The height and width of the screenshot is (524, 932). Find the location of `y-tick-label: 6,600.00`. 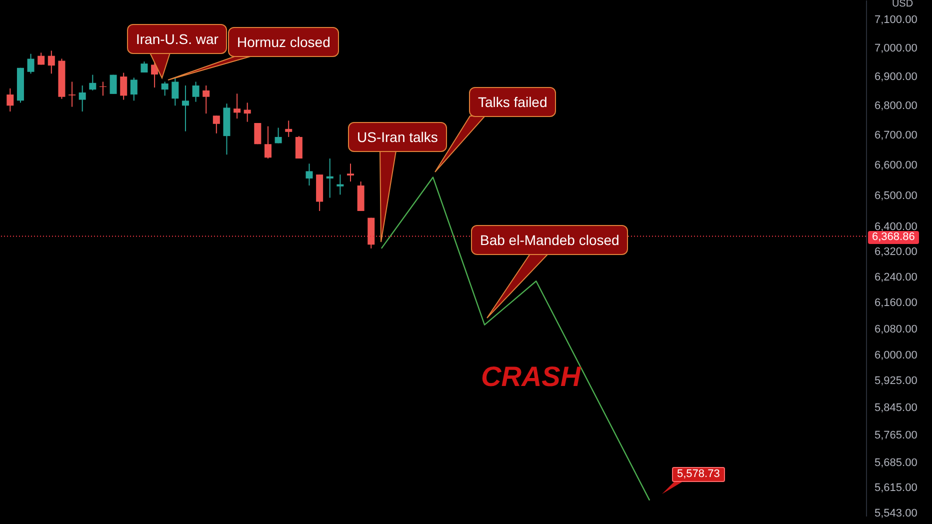

y-tick-label: 6,600.00 is located at coordinates (896, 166).